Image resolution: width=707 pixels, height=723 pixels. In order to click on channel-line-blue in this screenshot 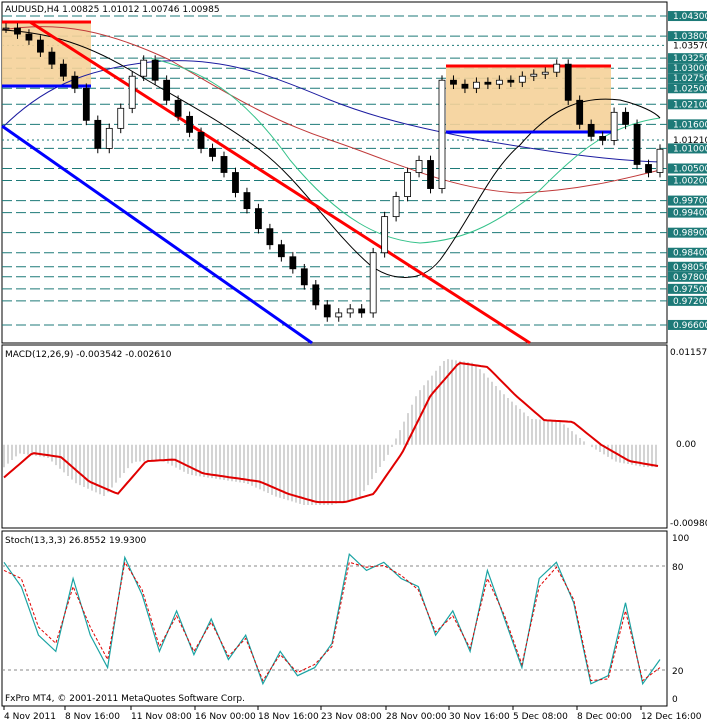, I will do `click(157, 234)`.